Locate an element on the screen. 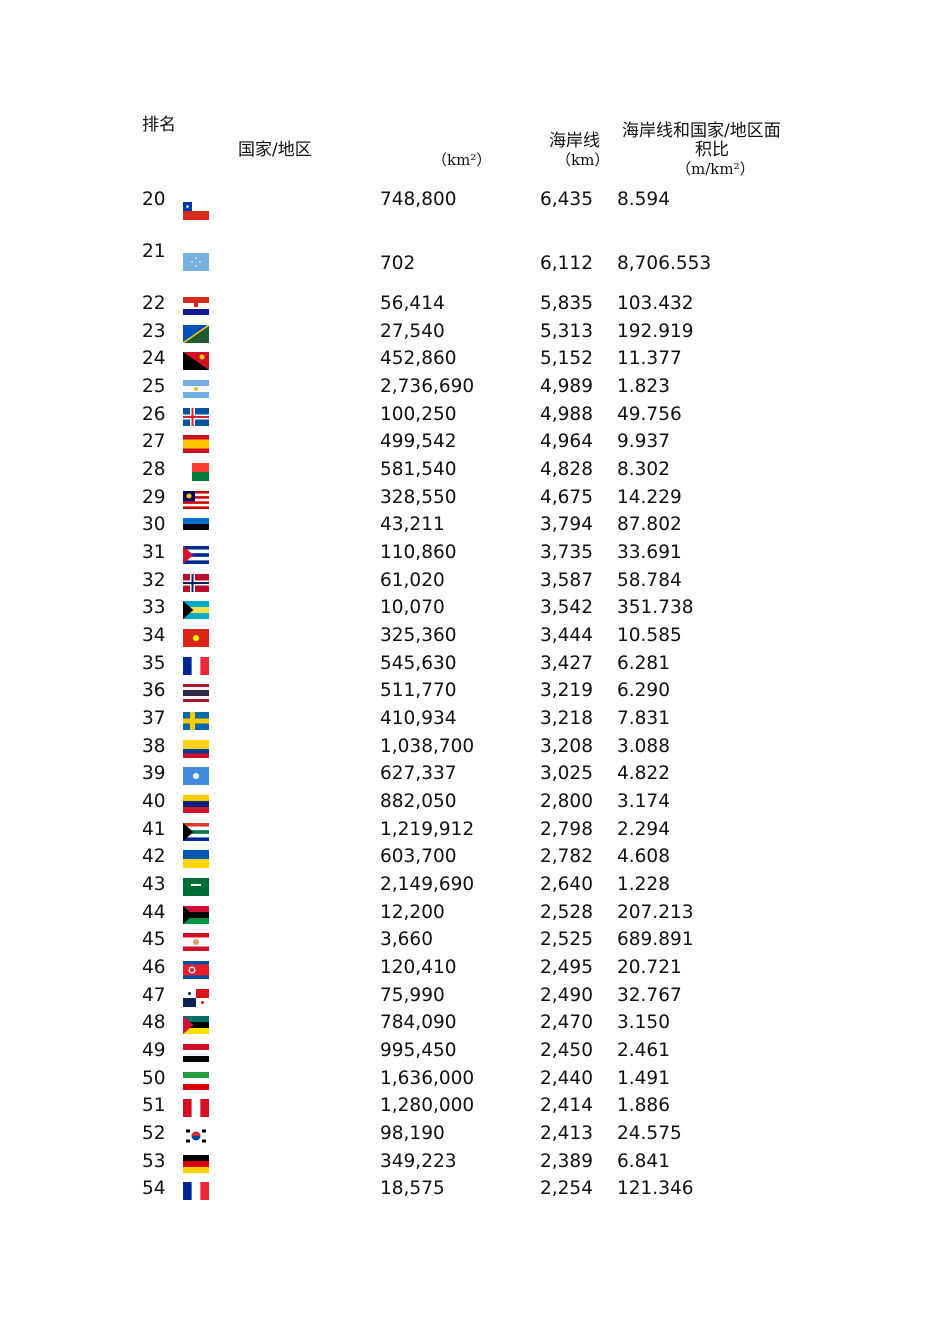 The image size is (950, 1344). coastline-cell: 3,587 is located at coordinates (566, 580).